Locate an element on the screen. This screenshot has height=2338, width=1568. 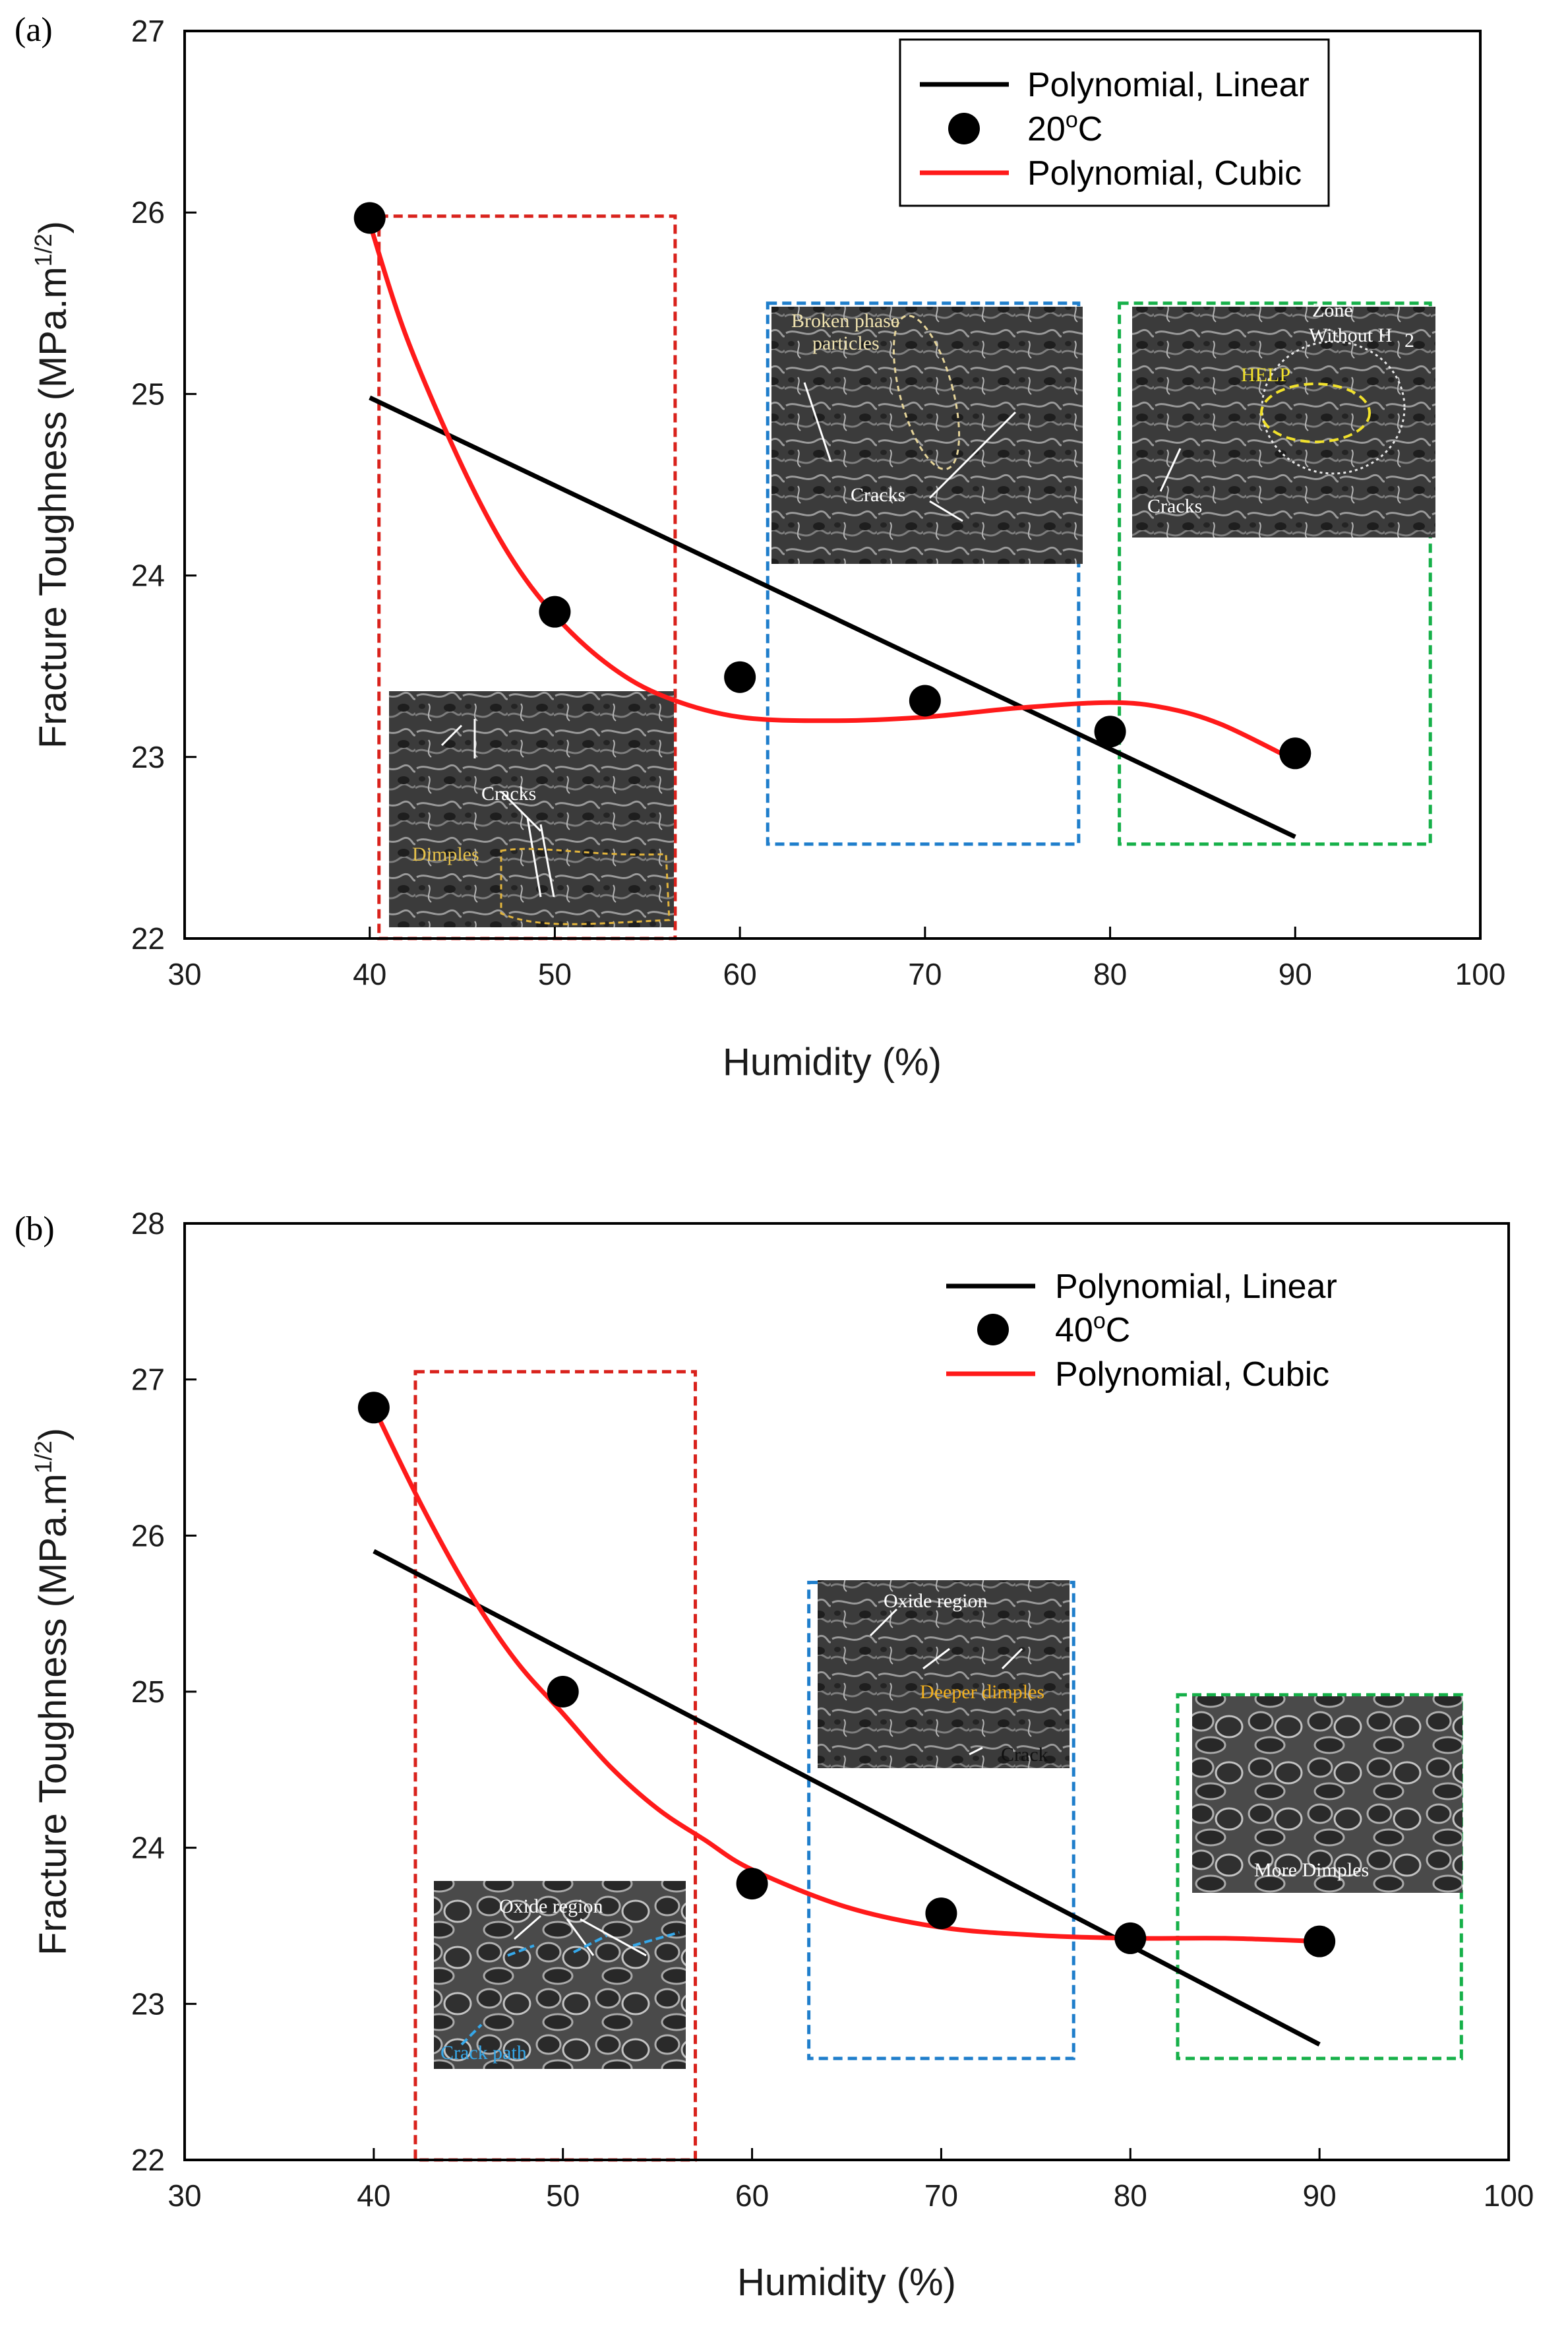
panel-a-inset-blue: Broken phase particles Cracks is located at coordinates (927, 435).